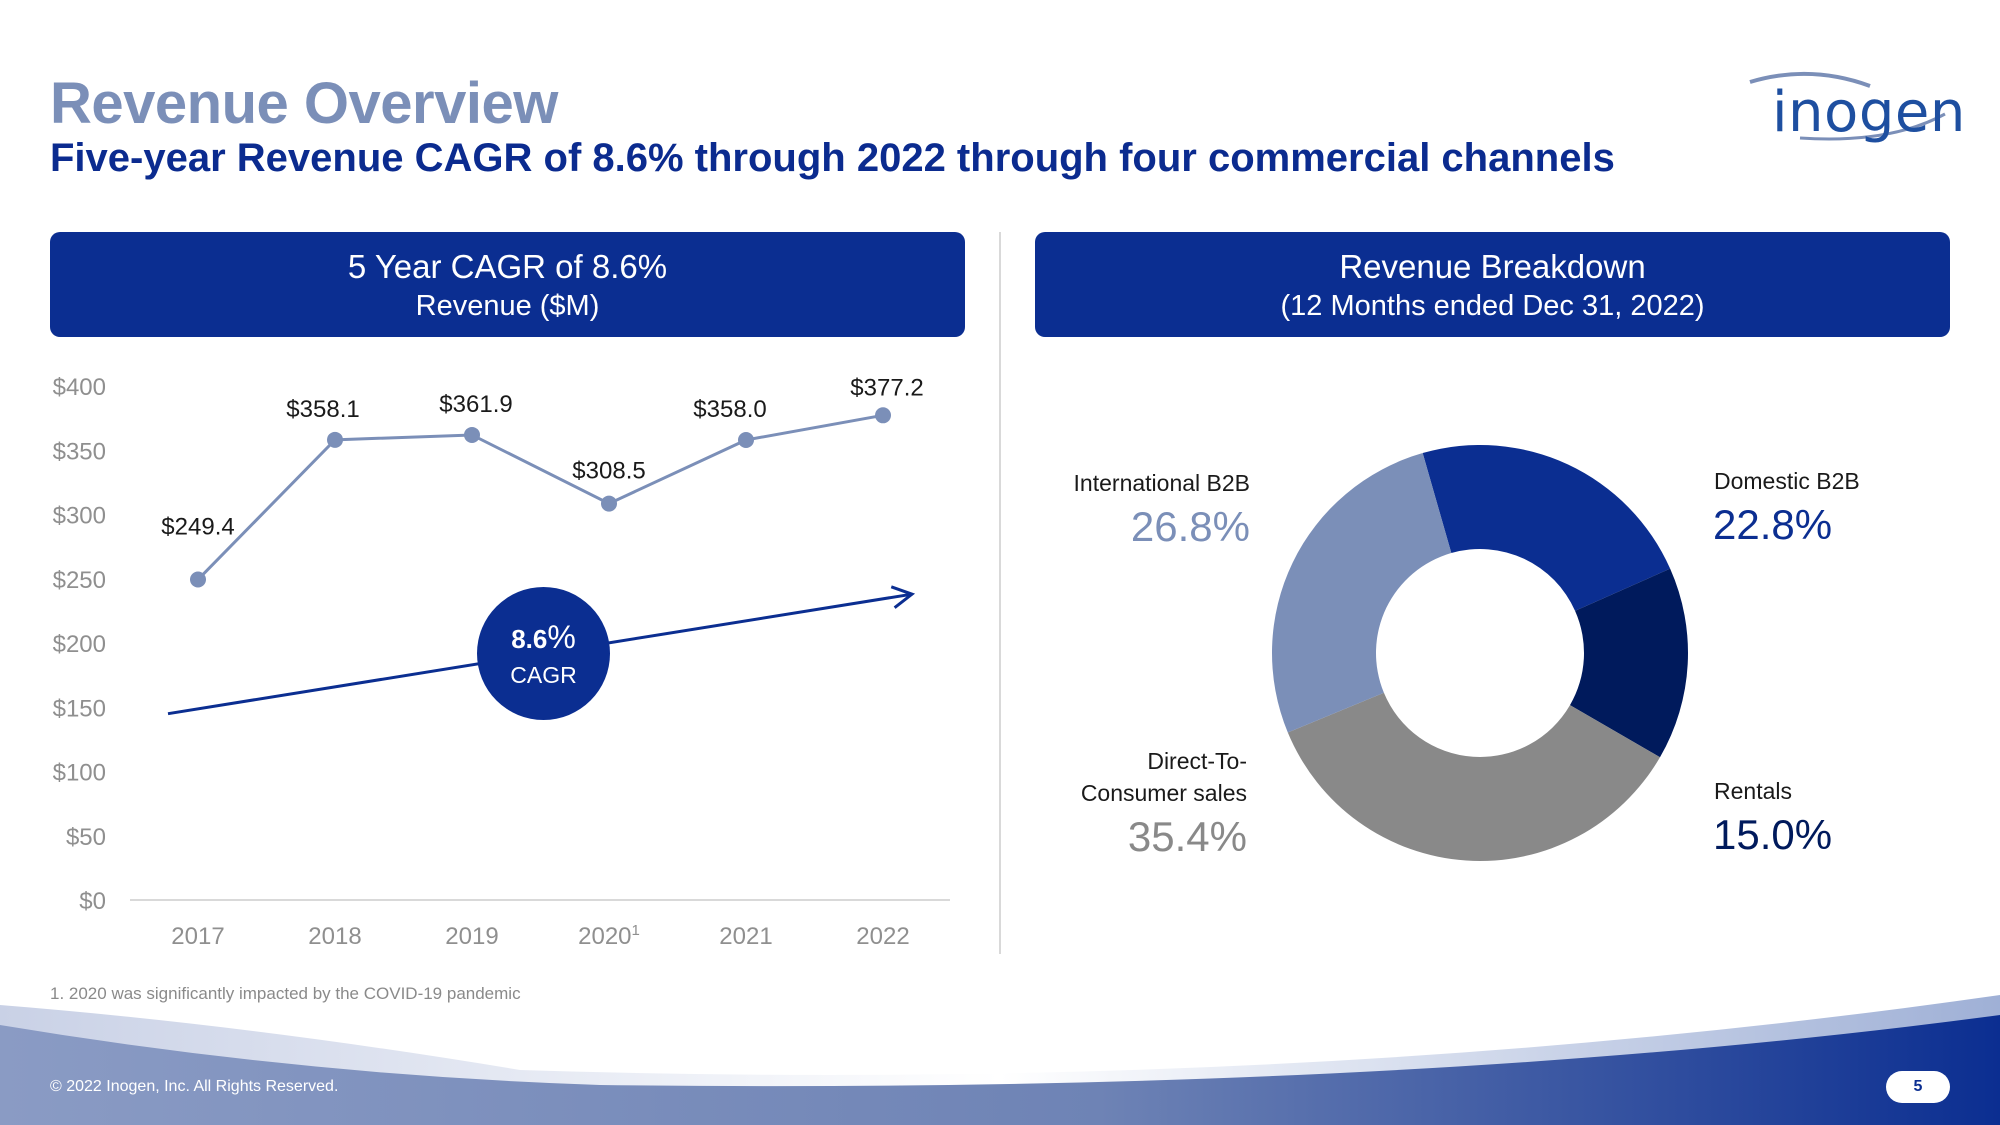  What do you see at coordinates (1787, 481) in the screenshot?
I see `domestic-b2b-label: Domestic B2B` at bounding box center [1787, 481].